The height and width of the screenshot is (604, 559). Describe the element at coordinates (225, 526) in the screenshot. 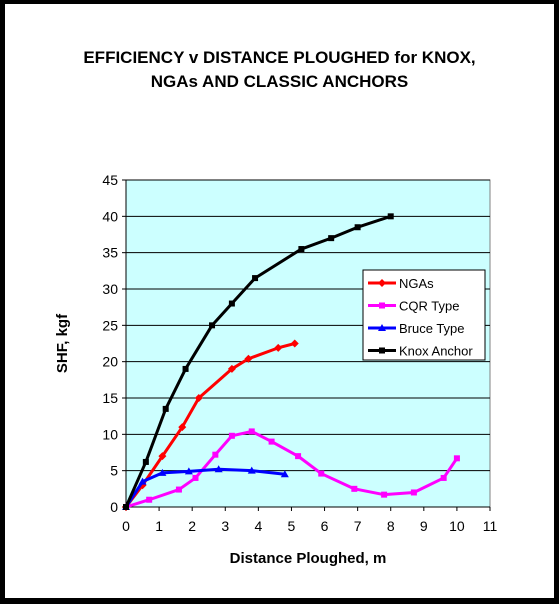

I see `x-tick-label-3: 3` at that location.